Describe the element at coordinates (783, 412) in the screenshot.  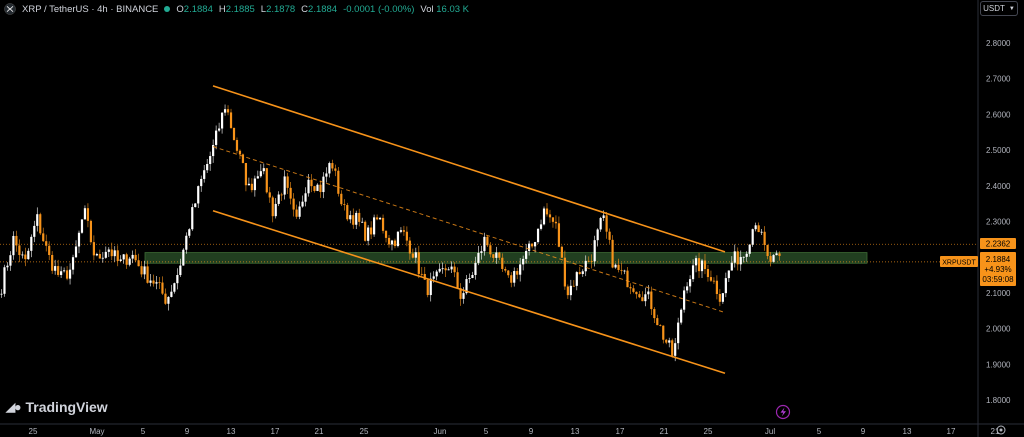
I see `lightning-icon` at that location.